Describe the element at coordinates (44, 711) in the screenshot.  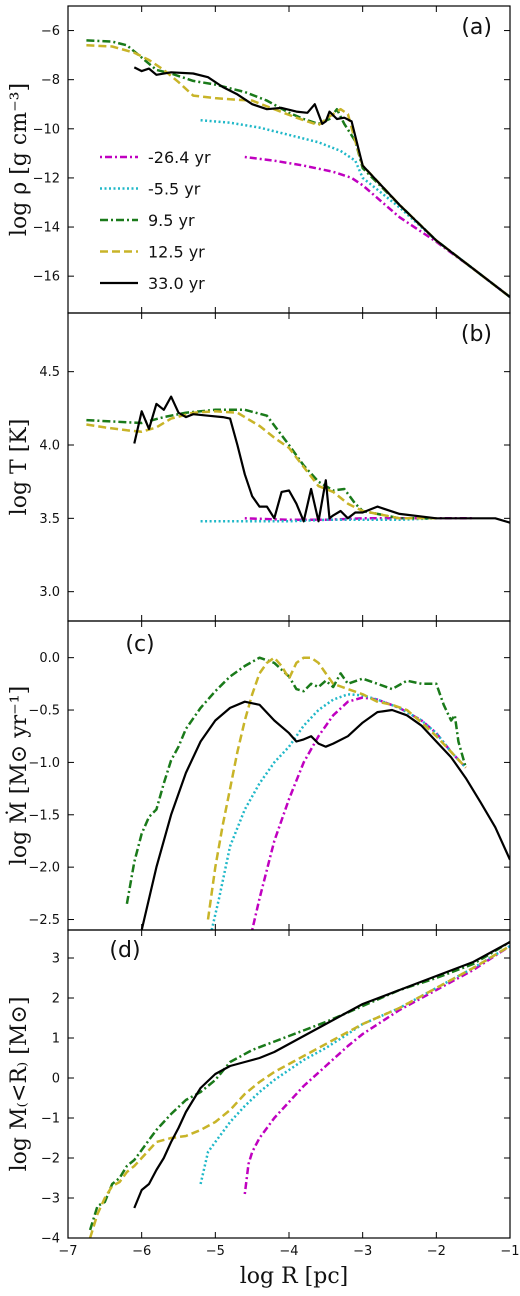
I see `y-tick-label: −0.5` at that location.